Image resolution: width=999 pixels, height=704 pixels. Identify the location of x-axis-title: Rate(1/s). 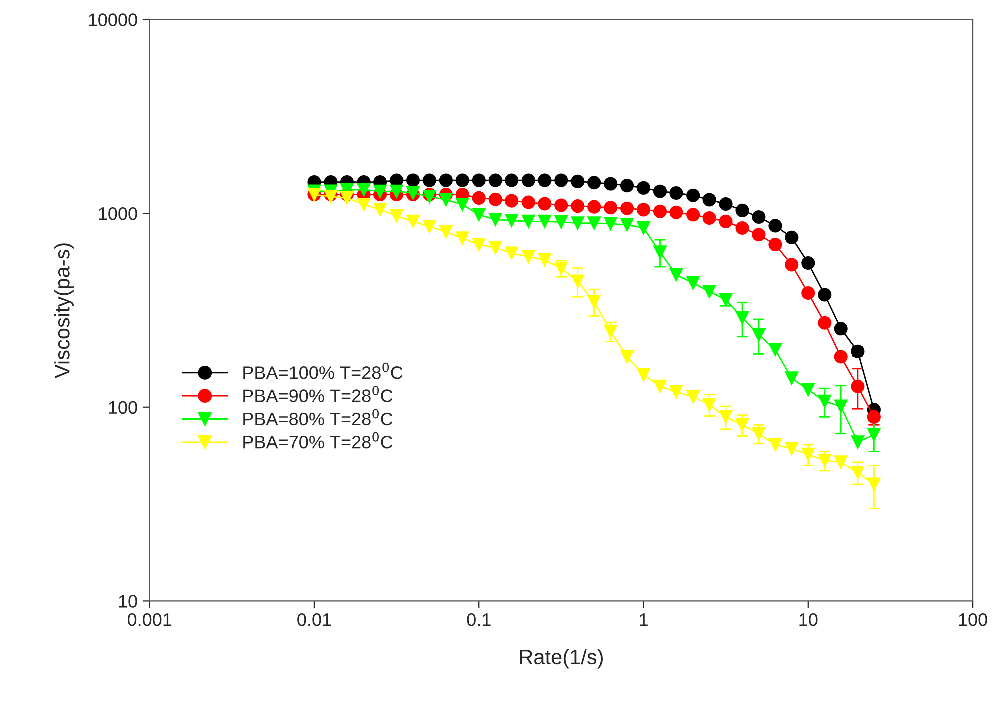
(561, 659).